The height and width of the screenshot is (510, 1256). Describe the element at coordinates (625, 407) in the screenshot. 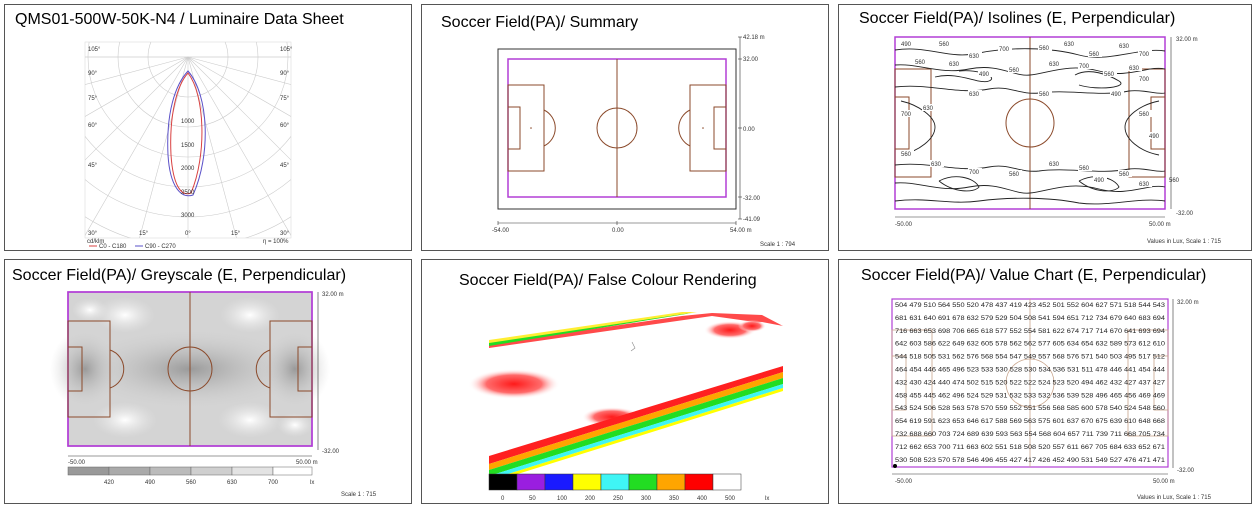

I see `false-colour-render: 0 50 100 200 250 300 350 400 500 lx` at that location.